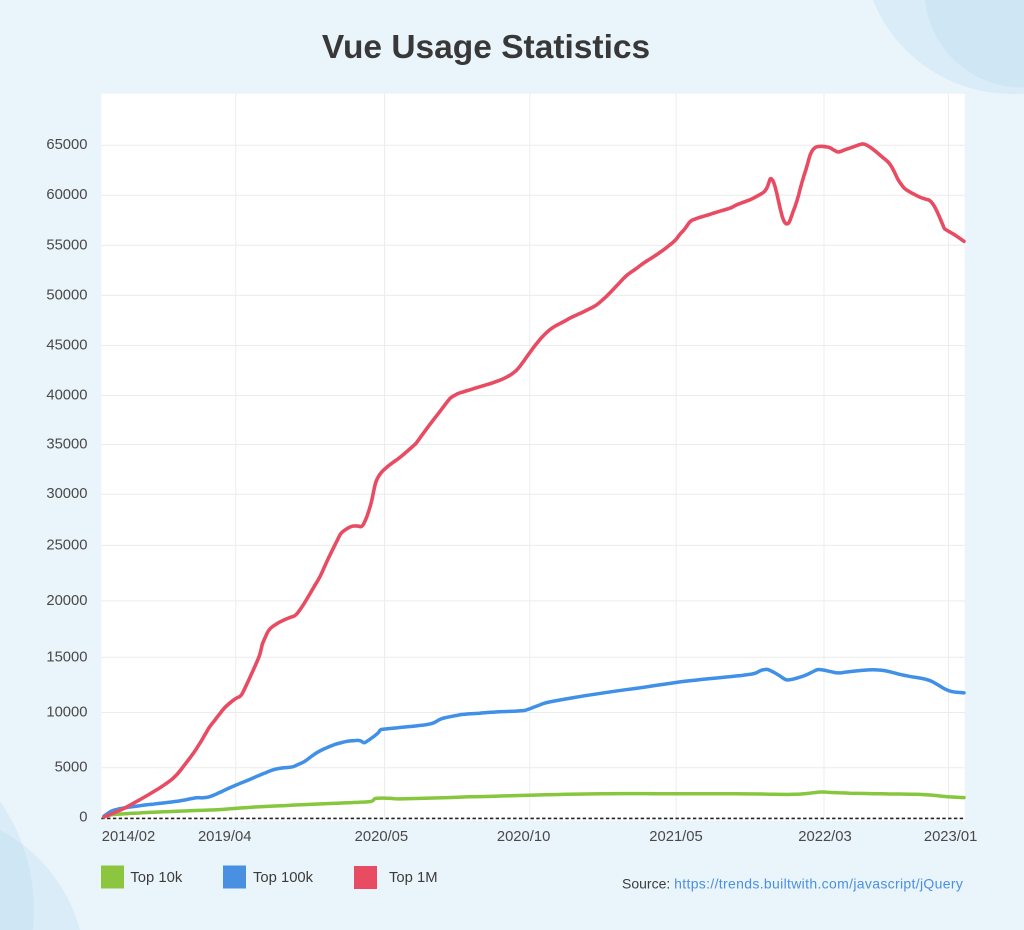 The height and width of the screenshot is (930, 1024). I want to click on svg-text: 20000, so click(66, 601).